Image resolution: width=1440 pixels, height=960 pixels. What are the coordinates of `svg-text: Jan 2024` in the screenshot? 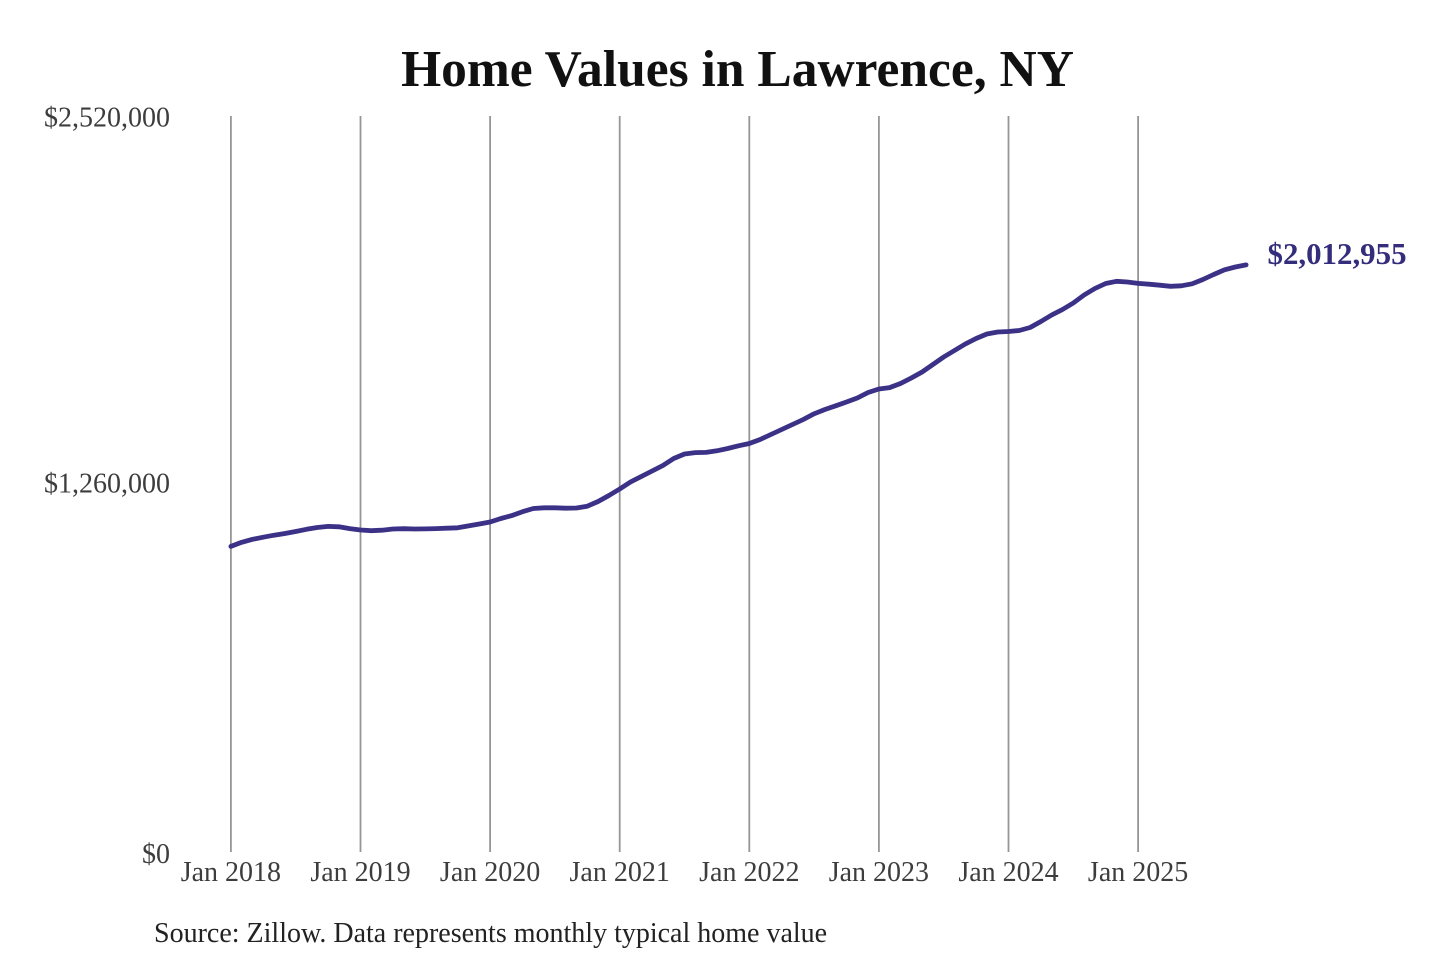 It's located at (1008, 872).